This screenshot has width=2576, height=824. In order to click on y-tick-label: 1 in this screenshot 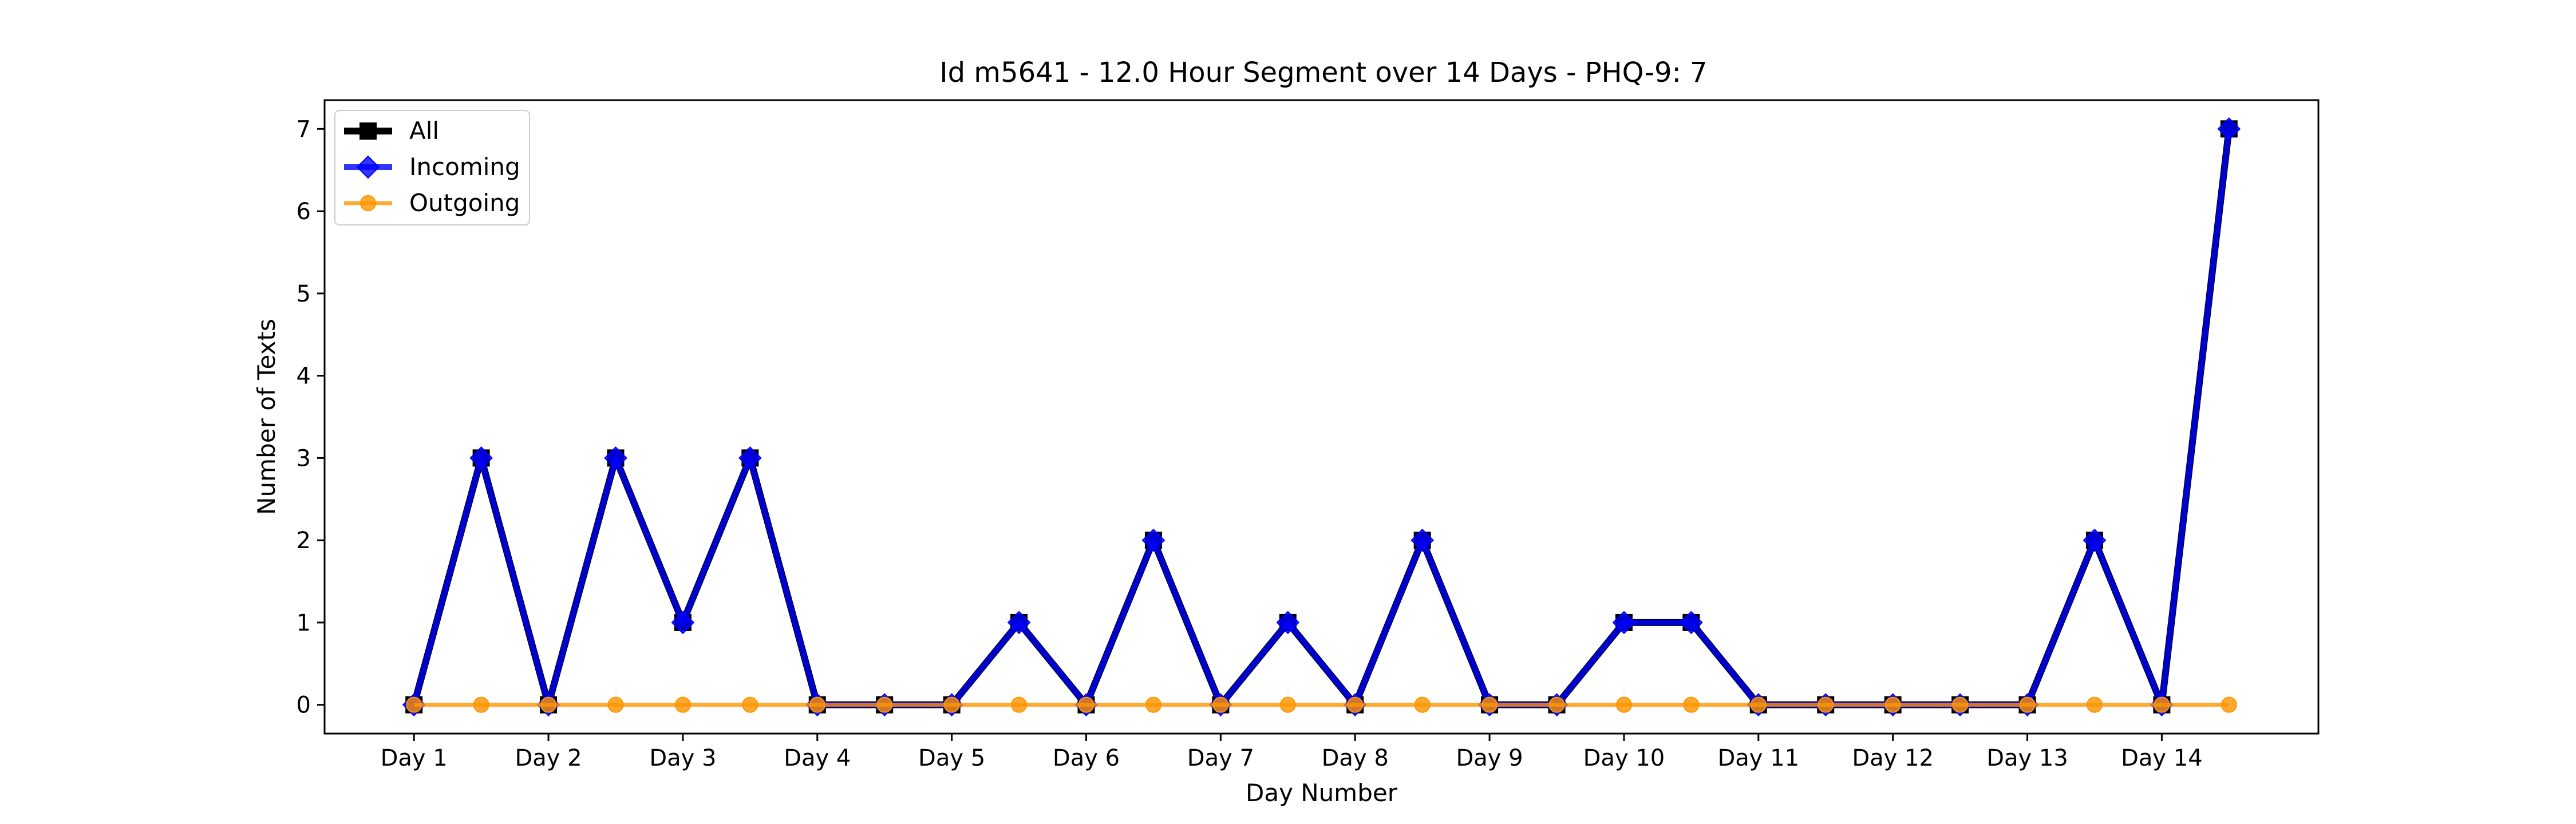, I will do `click(304, 623)`.